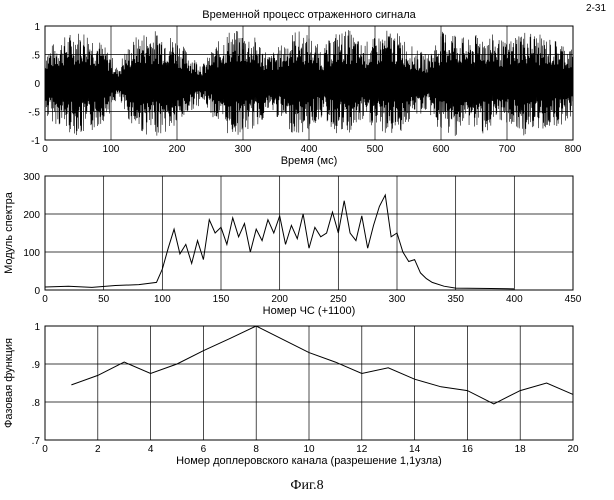 The image size is (614, 500). Describe the element at coordinates (415, 449) in the screenshot. I see `x-tick-label: 14` at that location.